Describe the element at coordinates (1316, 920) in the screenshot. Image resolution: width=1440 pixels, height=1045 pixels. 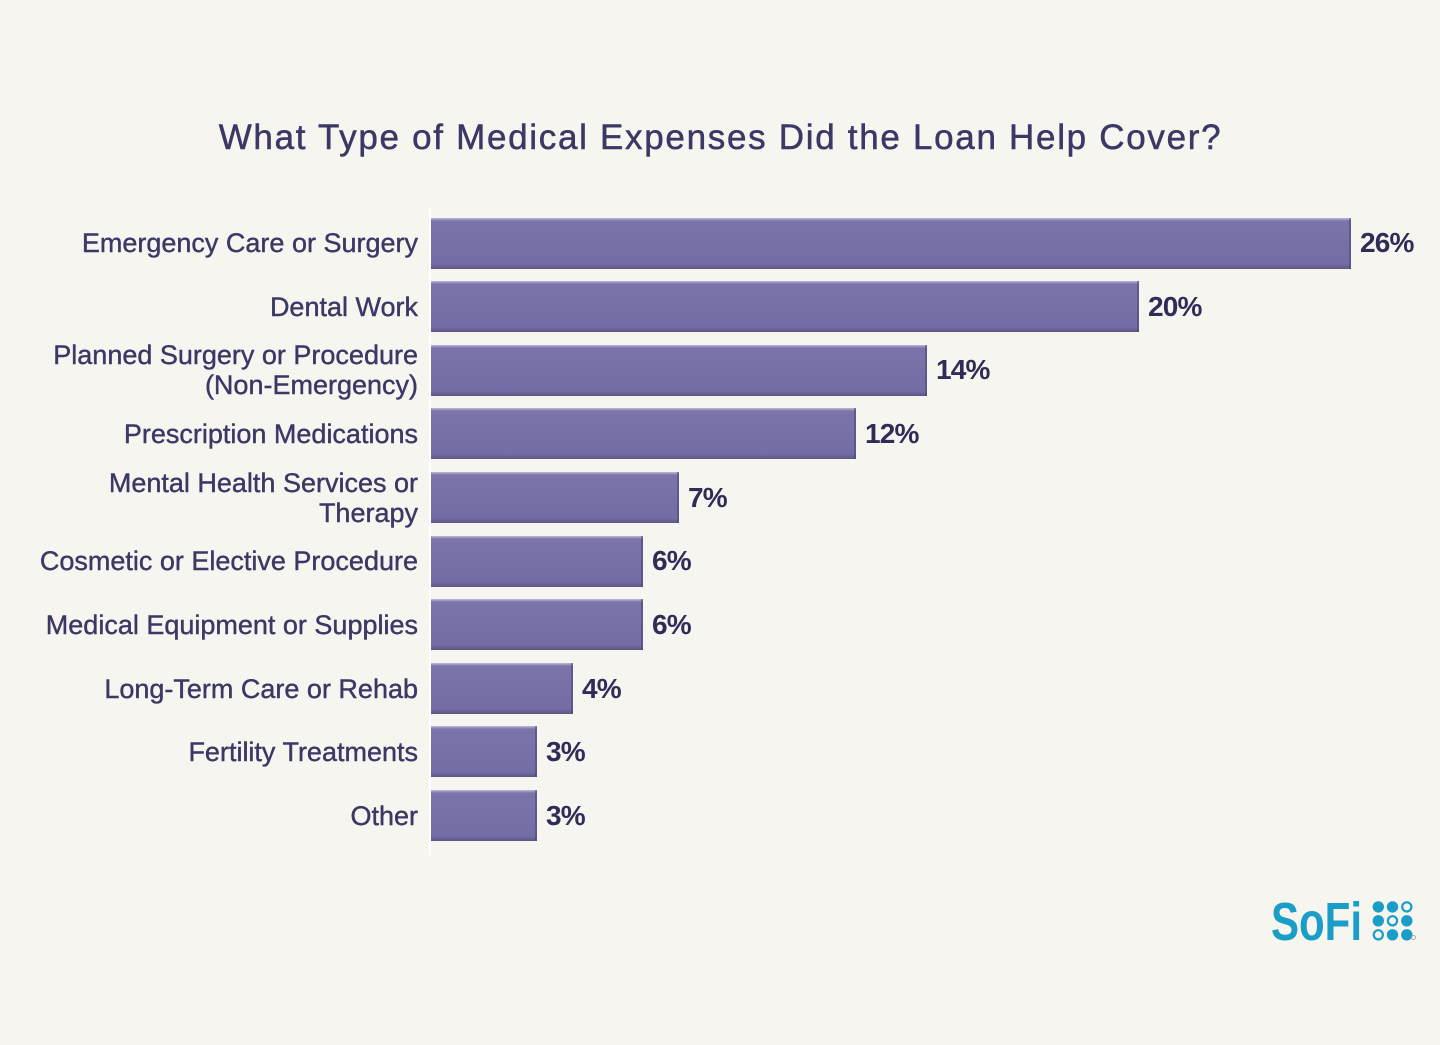
I see `svg-text: SoFi` at that location.